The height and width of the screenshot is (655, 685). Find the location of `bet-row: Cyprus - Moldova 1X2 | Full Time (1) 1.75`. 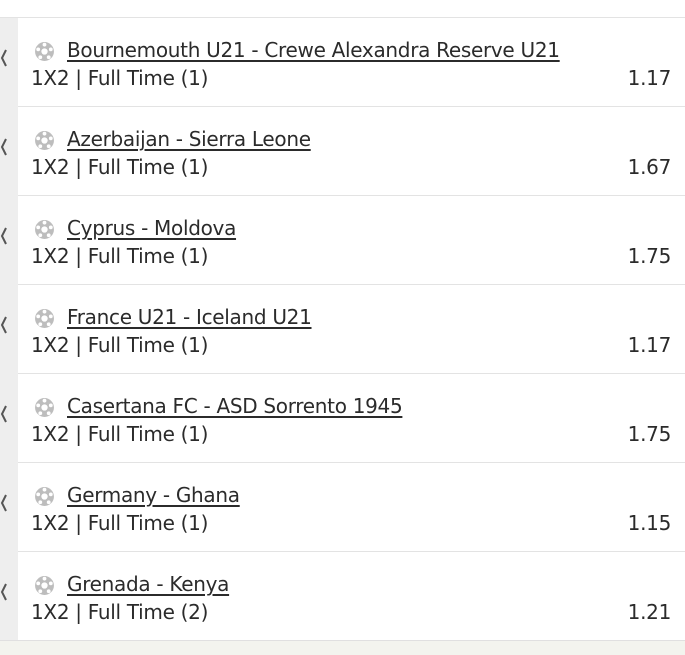

bet-row: Cyprus - Moldova 1X2 | Full Time (1) 1.75 is located at coordinates (342, 240).